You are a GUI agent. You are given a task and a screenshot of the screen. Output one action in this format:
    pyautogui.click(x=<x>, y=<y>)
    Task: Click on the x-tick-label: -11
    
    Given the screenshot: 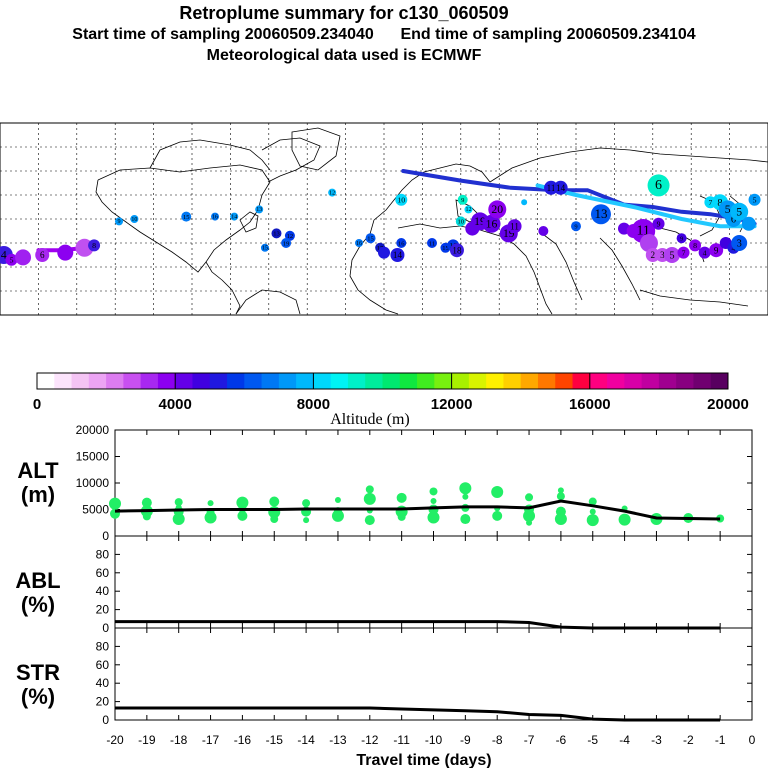 What is the action you would take?
    pyautogui.click(x=401, y=740)
    